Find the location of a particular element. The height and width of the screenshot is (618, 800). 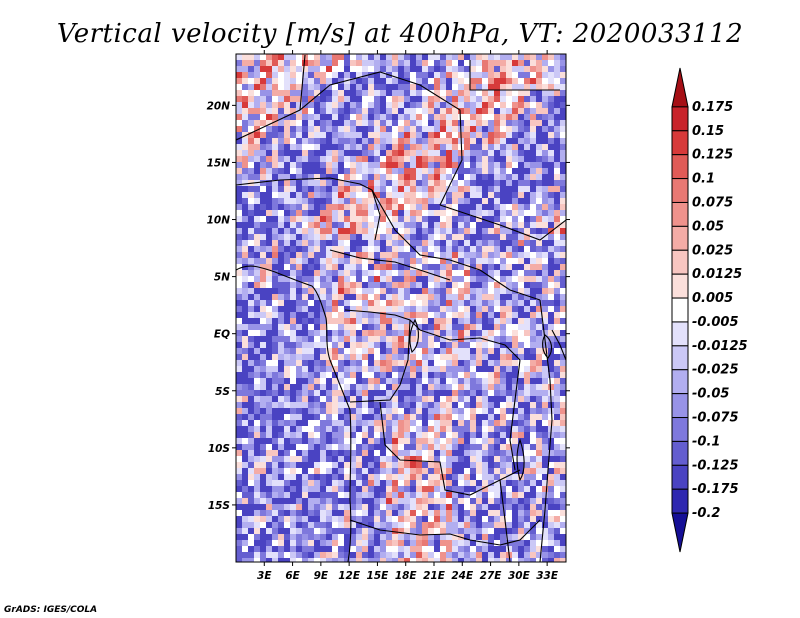

colorbar-swatch is located at coordinates (680, 87).